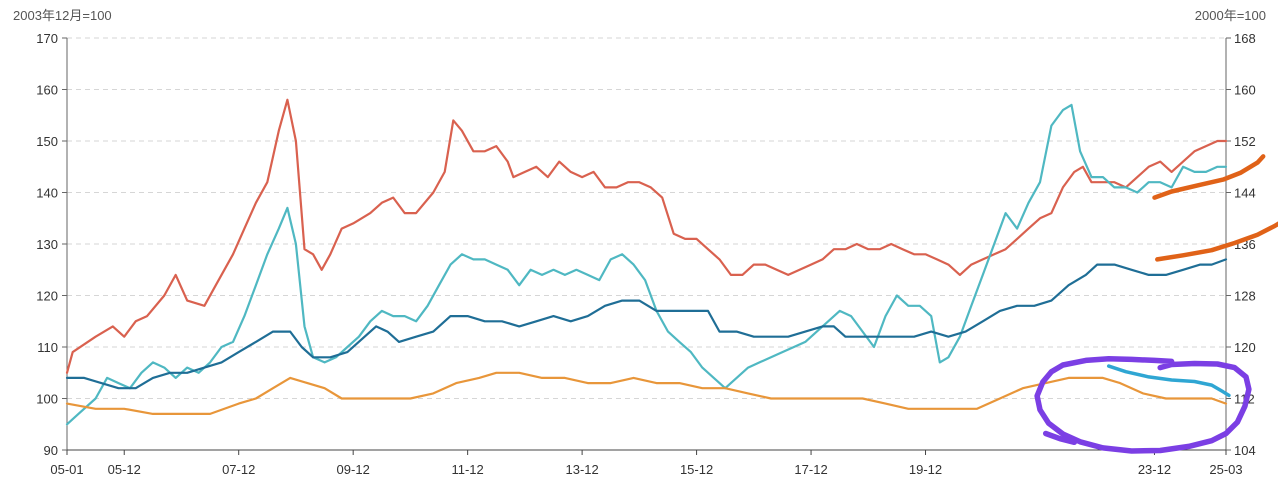 Image resolution: width=1278 pixels, height=483 pixels. What do you see at coordinates (47, 38) in the screenshot?
I see `left-tick-label: 170` at bounding box center [47, 38].